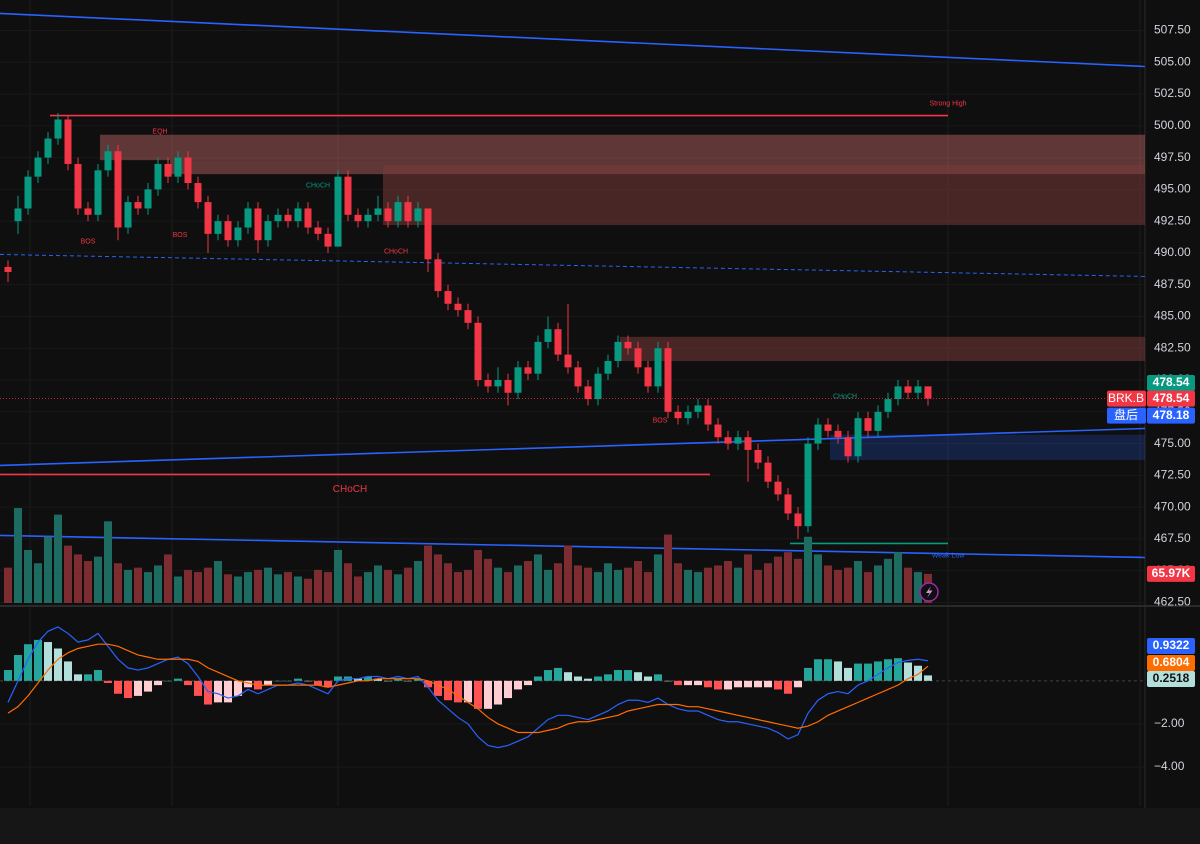 The height and width of the screenshot is (844, 1200). I want to click on close-price-badge: 478.54, so click(1171, 398).